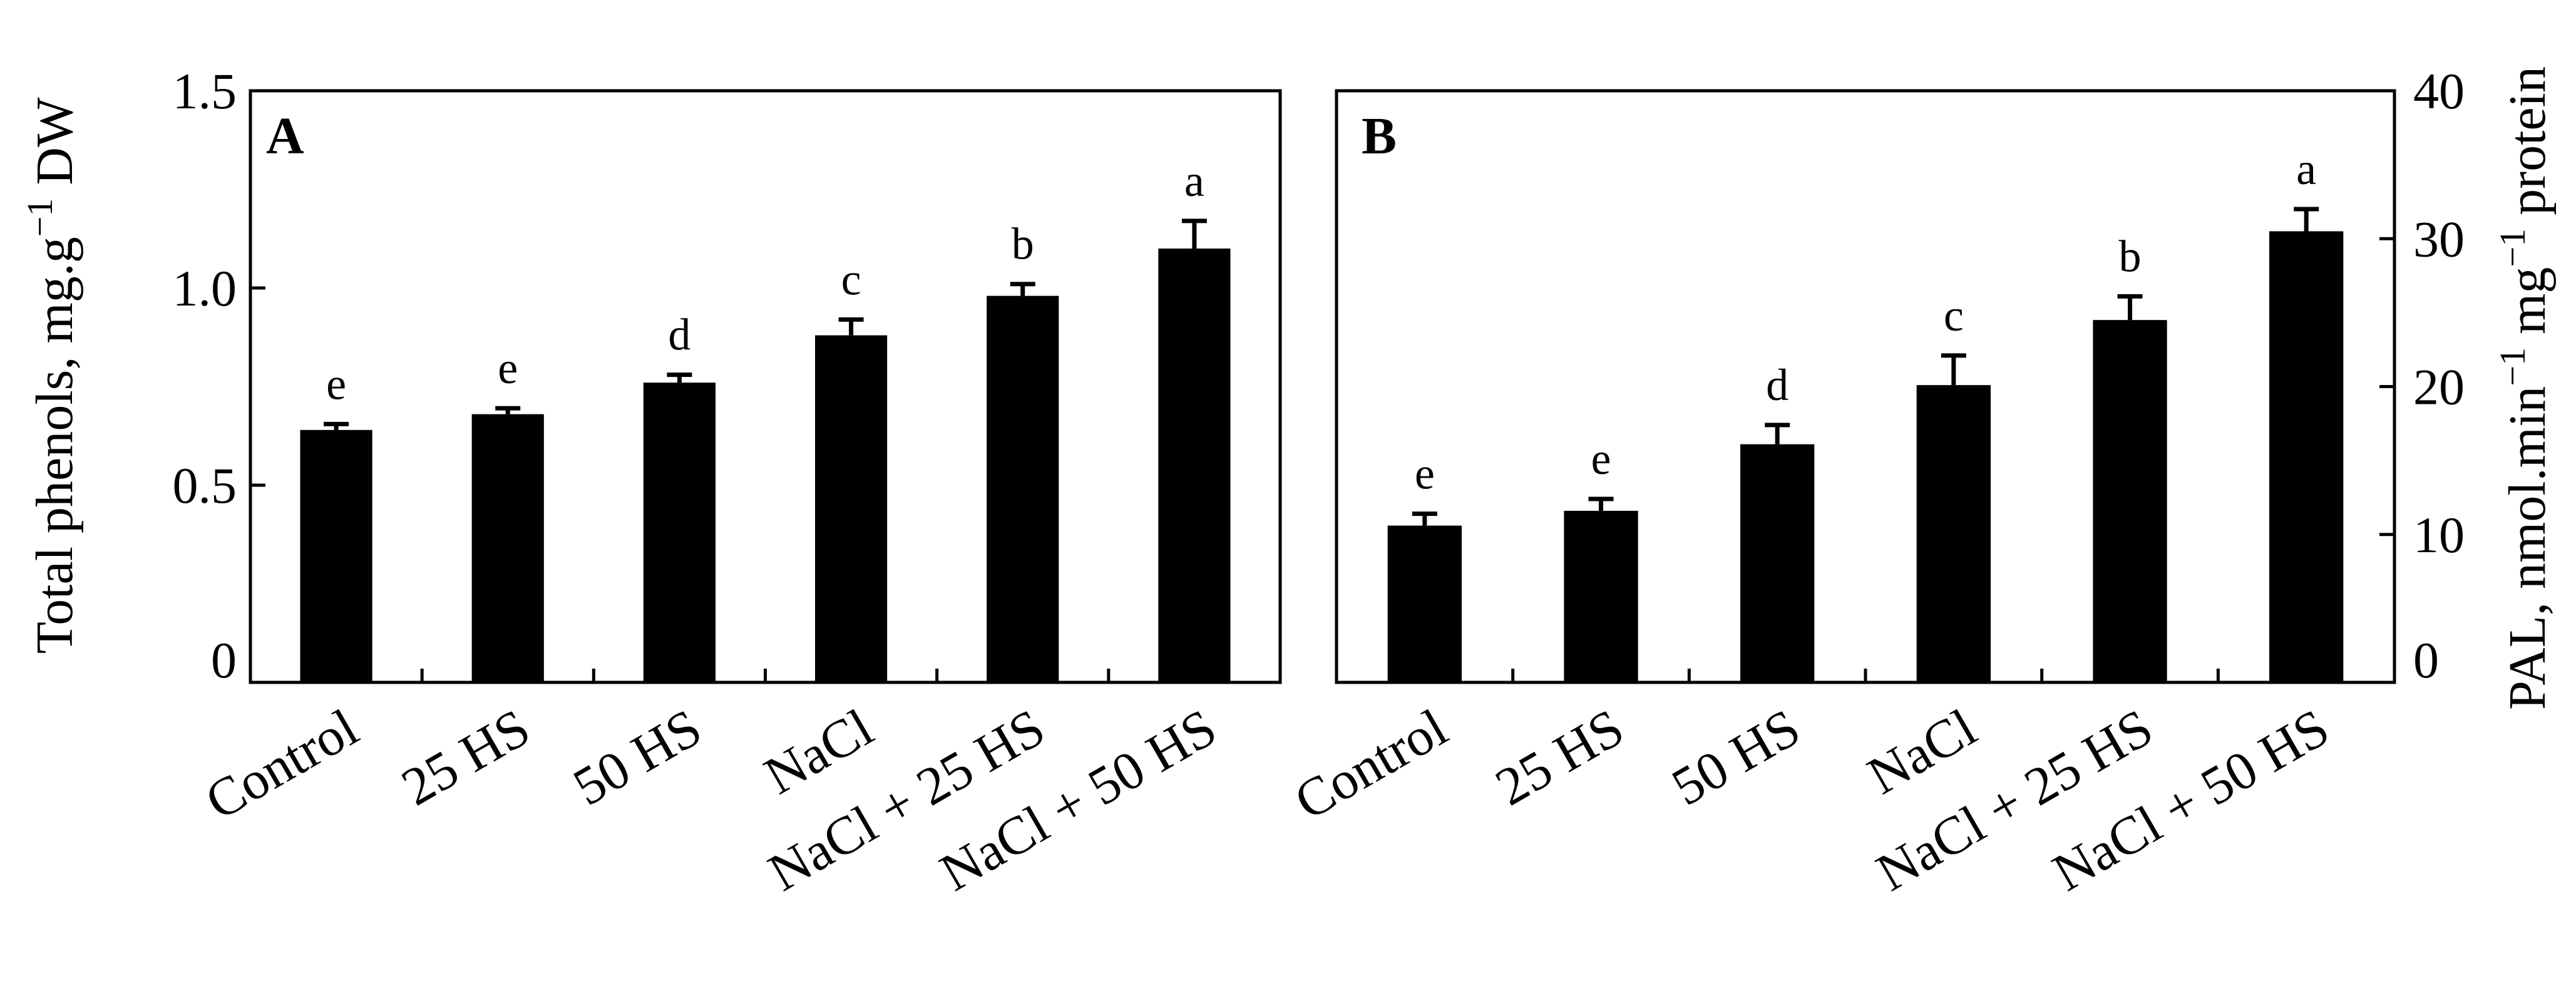 Image resolution: width=2576 pixels, height=981 pixels. I want to click on panel-a-significance-letter: b, so click(1023, 244).